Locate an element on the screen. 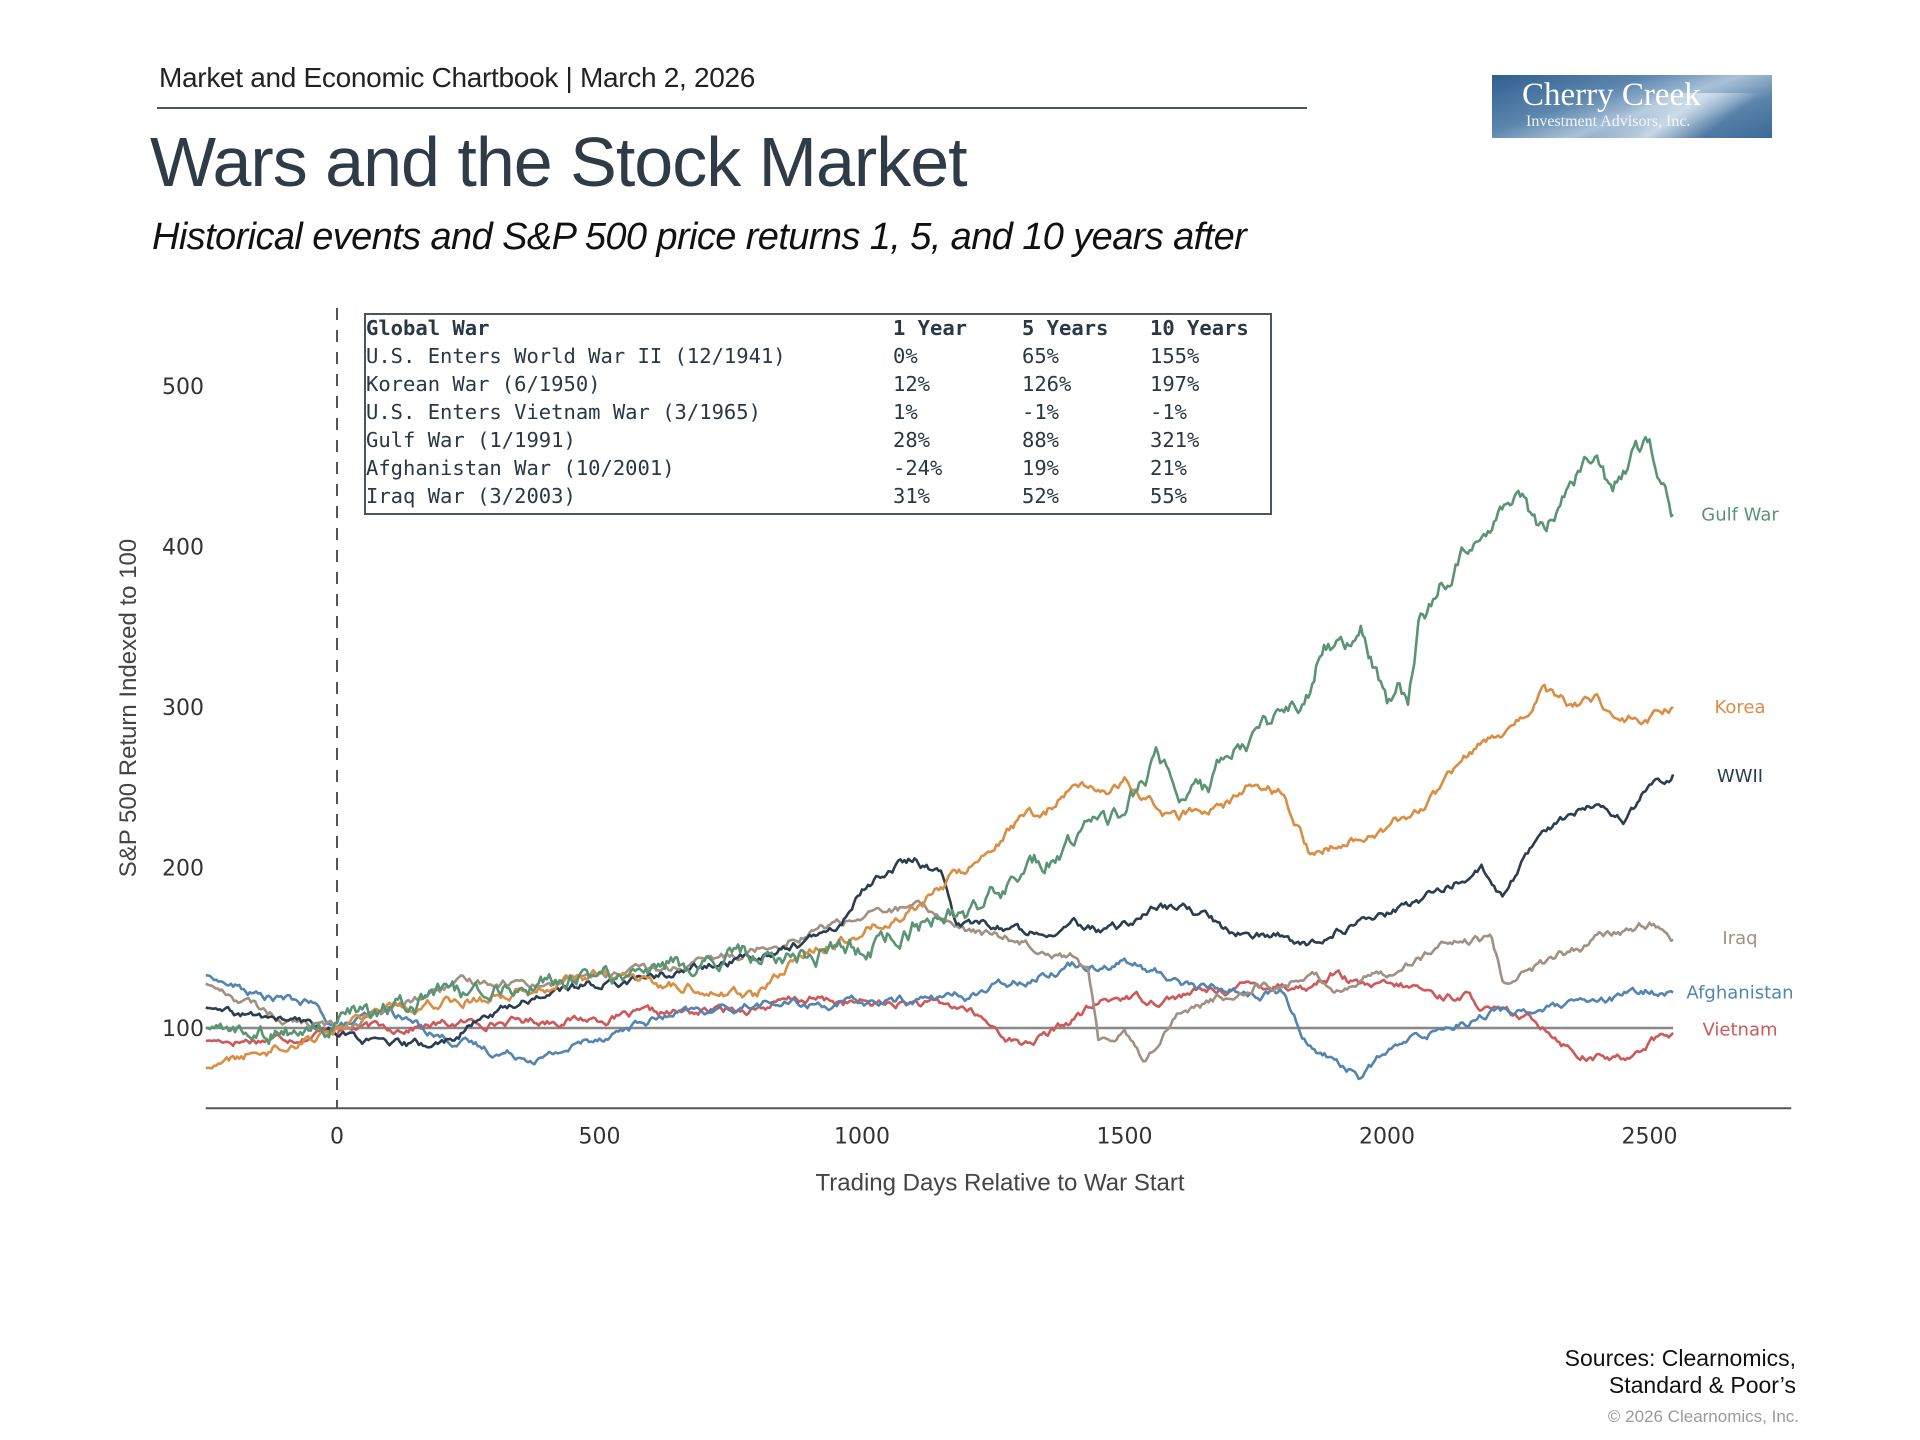 The width and height of the screenshot is (1920, 1440). x-tick-label: 1500 is located at coordinates (1125, 1136).